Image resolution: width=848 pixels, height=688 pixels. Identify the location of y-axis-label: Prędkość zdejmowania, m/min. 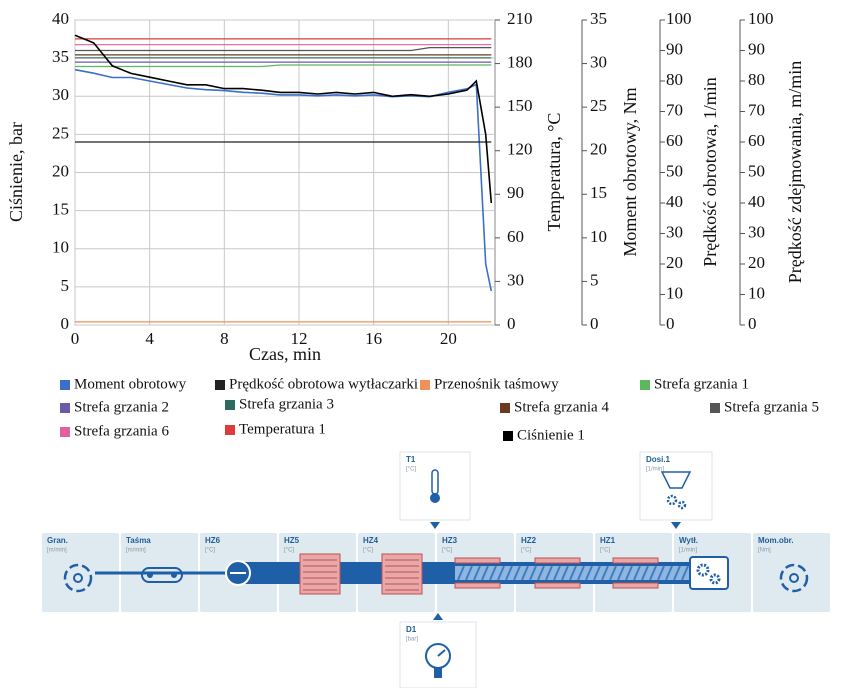
(795, 172).